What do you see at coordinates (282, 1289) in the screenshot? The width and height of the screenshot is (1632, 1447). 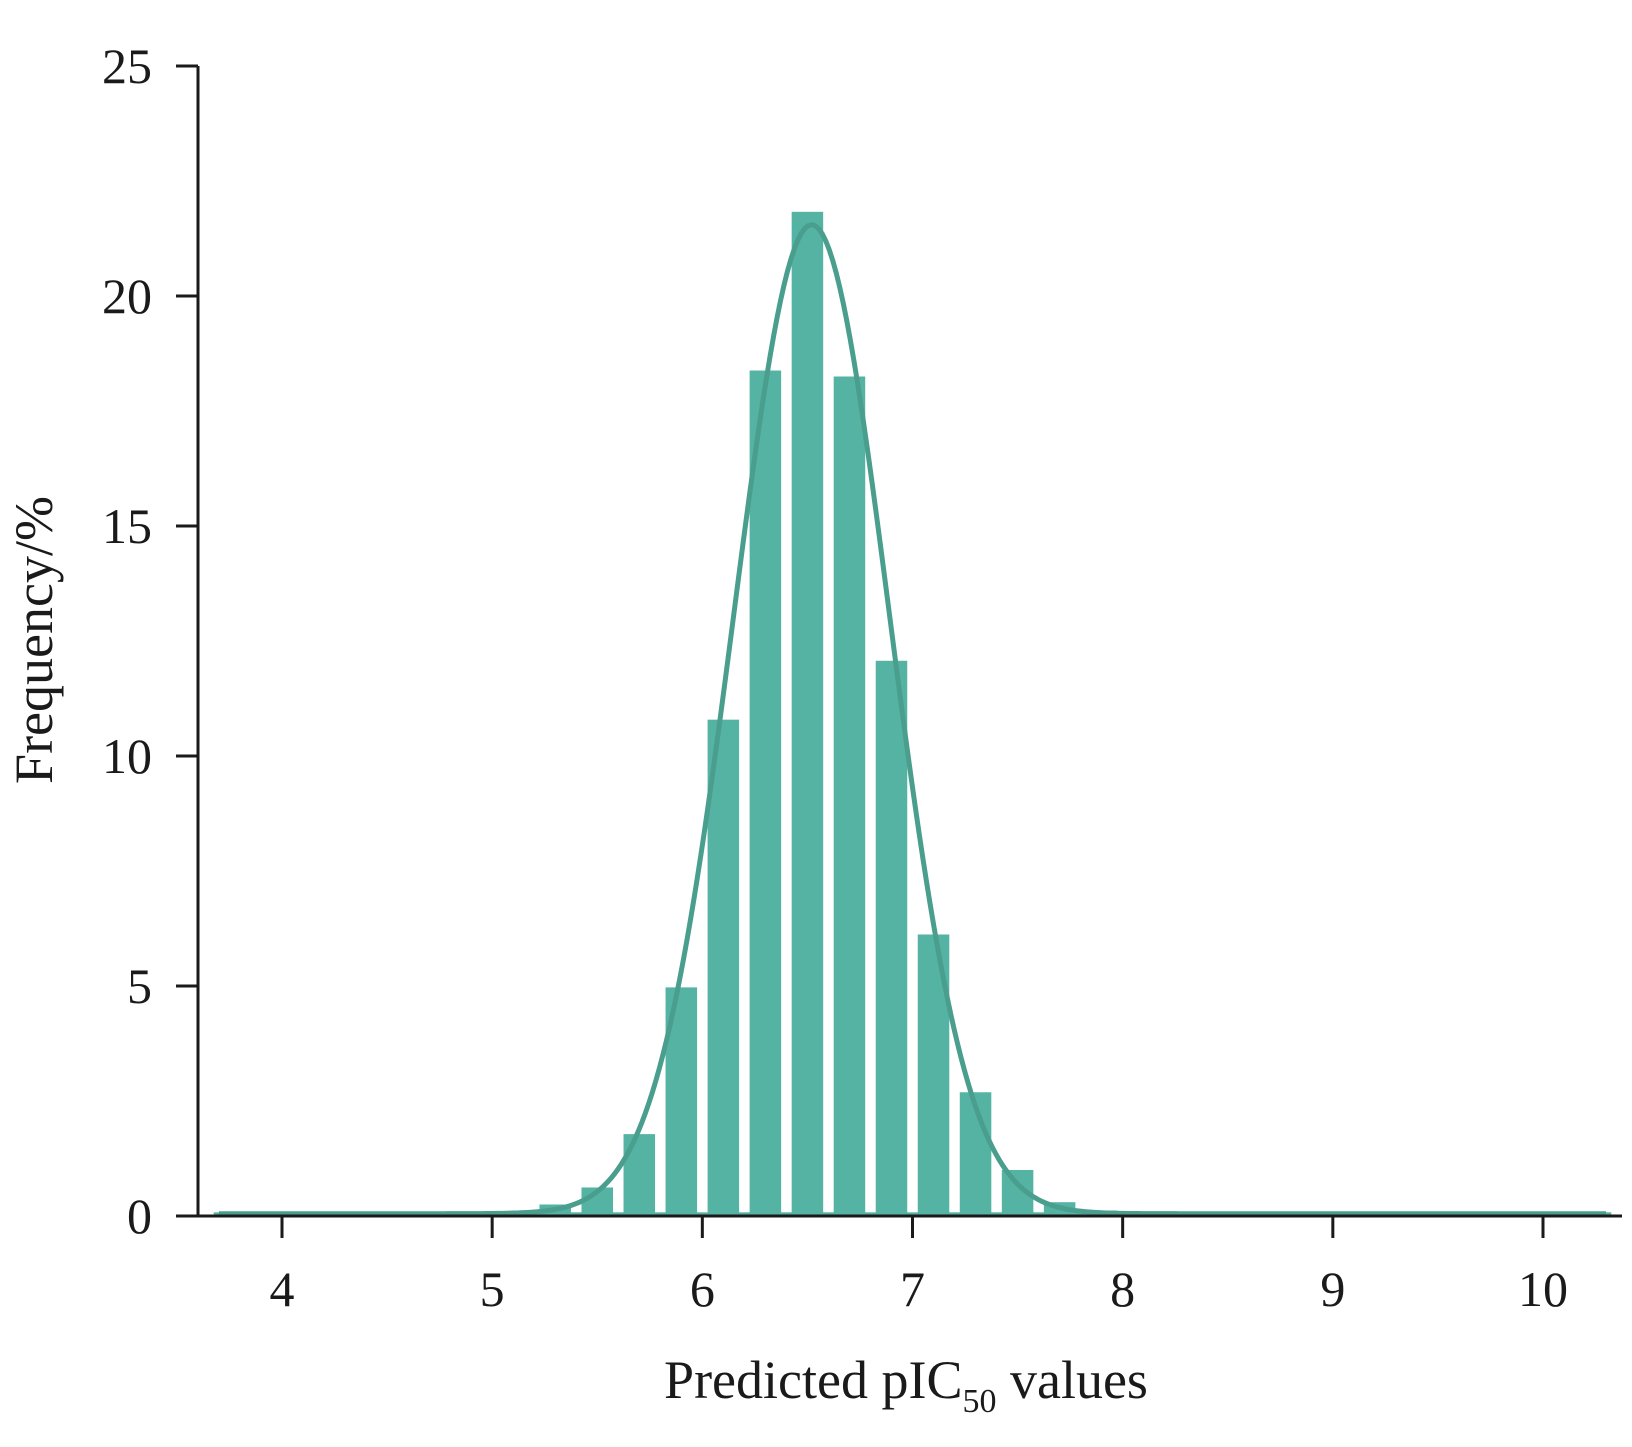 I see `x-tick-label: 4` at bounding box center [282, 1289].